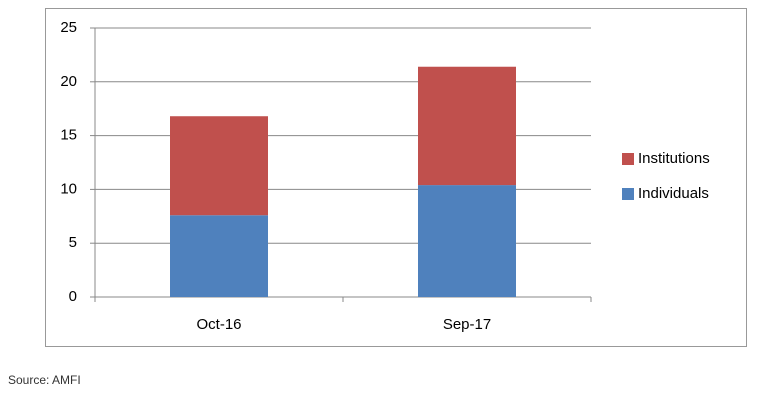  Describe the element at coordinates (68, 27) in the screenshot. I see `y-tick-label: 25` at that location.